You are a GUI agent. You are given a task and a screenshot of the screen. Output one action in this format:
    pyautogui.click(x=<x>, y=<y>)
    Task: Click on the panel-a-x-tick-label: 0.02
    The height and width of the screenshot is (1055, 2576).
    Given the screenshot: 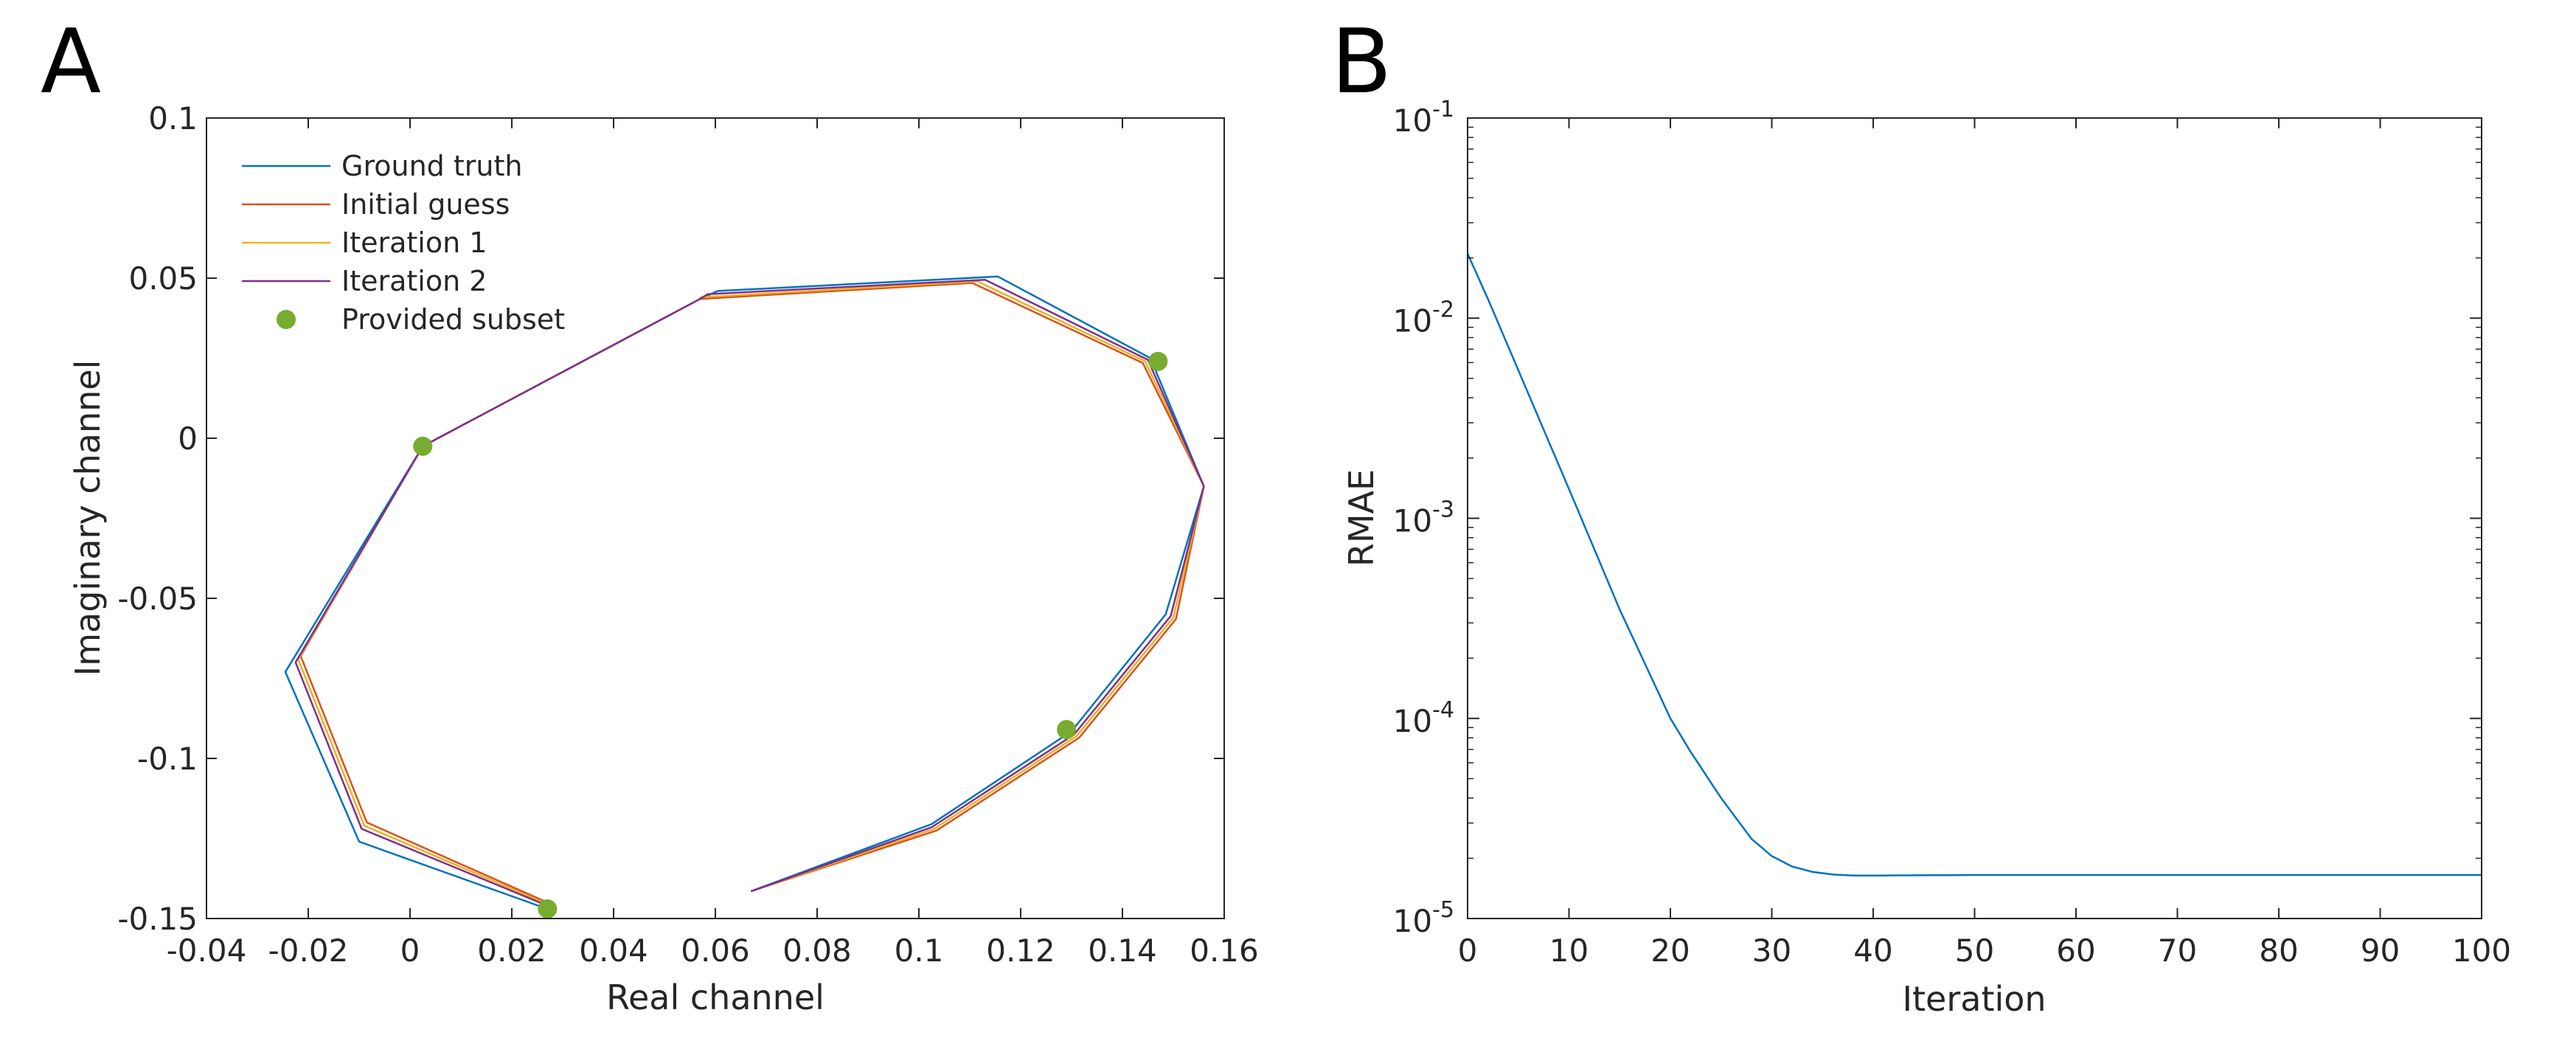 What is the action you would take?
    pyautogui.click(x=511, y=951)
    